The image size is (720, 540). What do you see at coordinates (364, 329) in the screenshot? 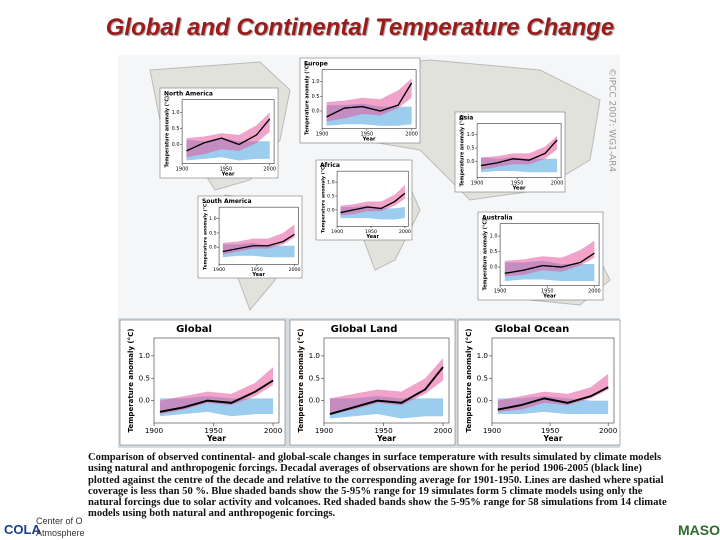
I see `panel-title: Global Land` at bounding box center [364, 329].